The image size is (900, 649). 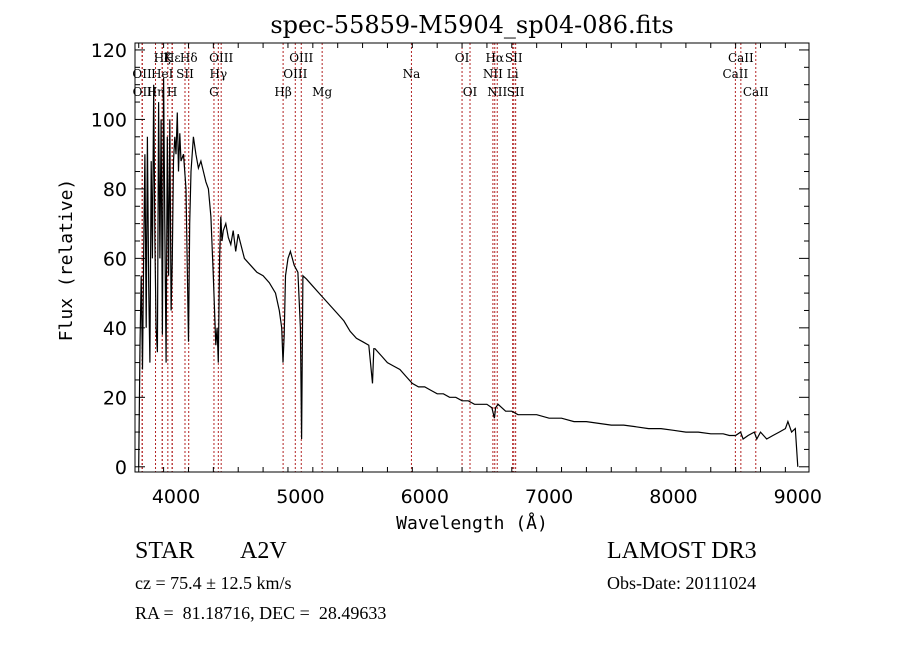 What do you see at coordinates (425, 497) in the screenshot?
I see `x-tick-label: 6000` at bounding box center [425, 497].